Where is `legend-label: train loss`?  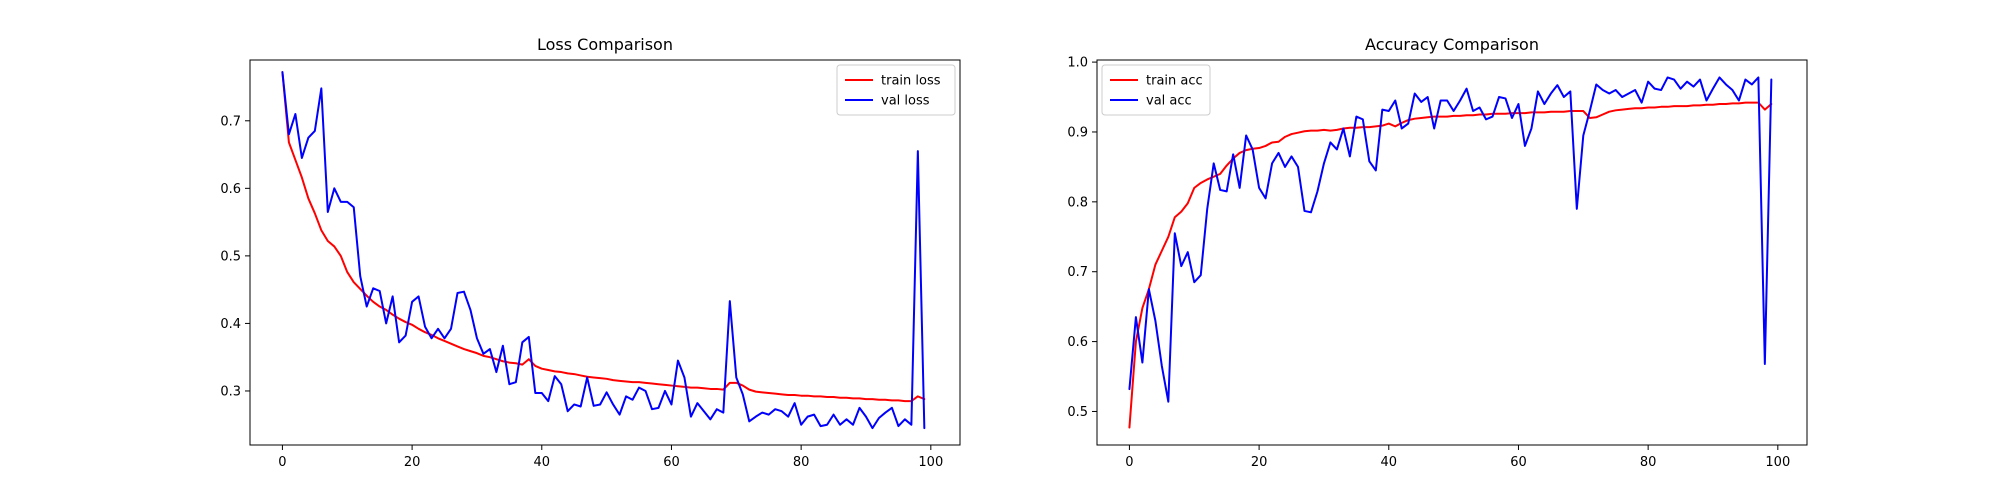
legend-label: train loss is located at coordinates (911, 81).